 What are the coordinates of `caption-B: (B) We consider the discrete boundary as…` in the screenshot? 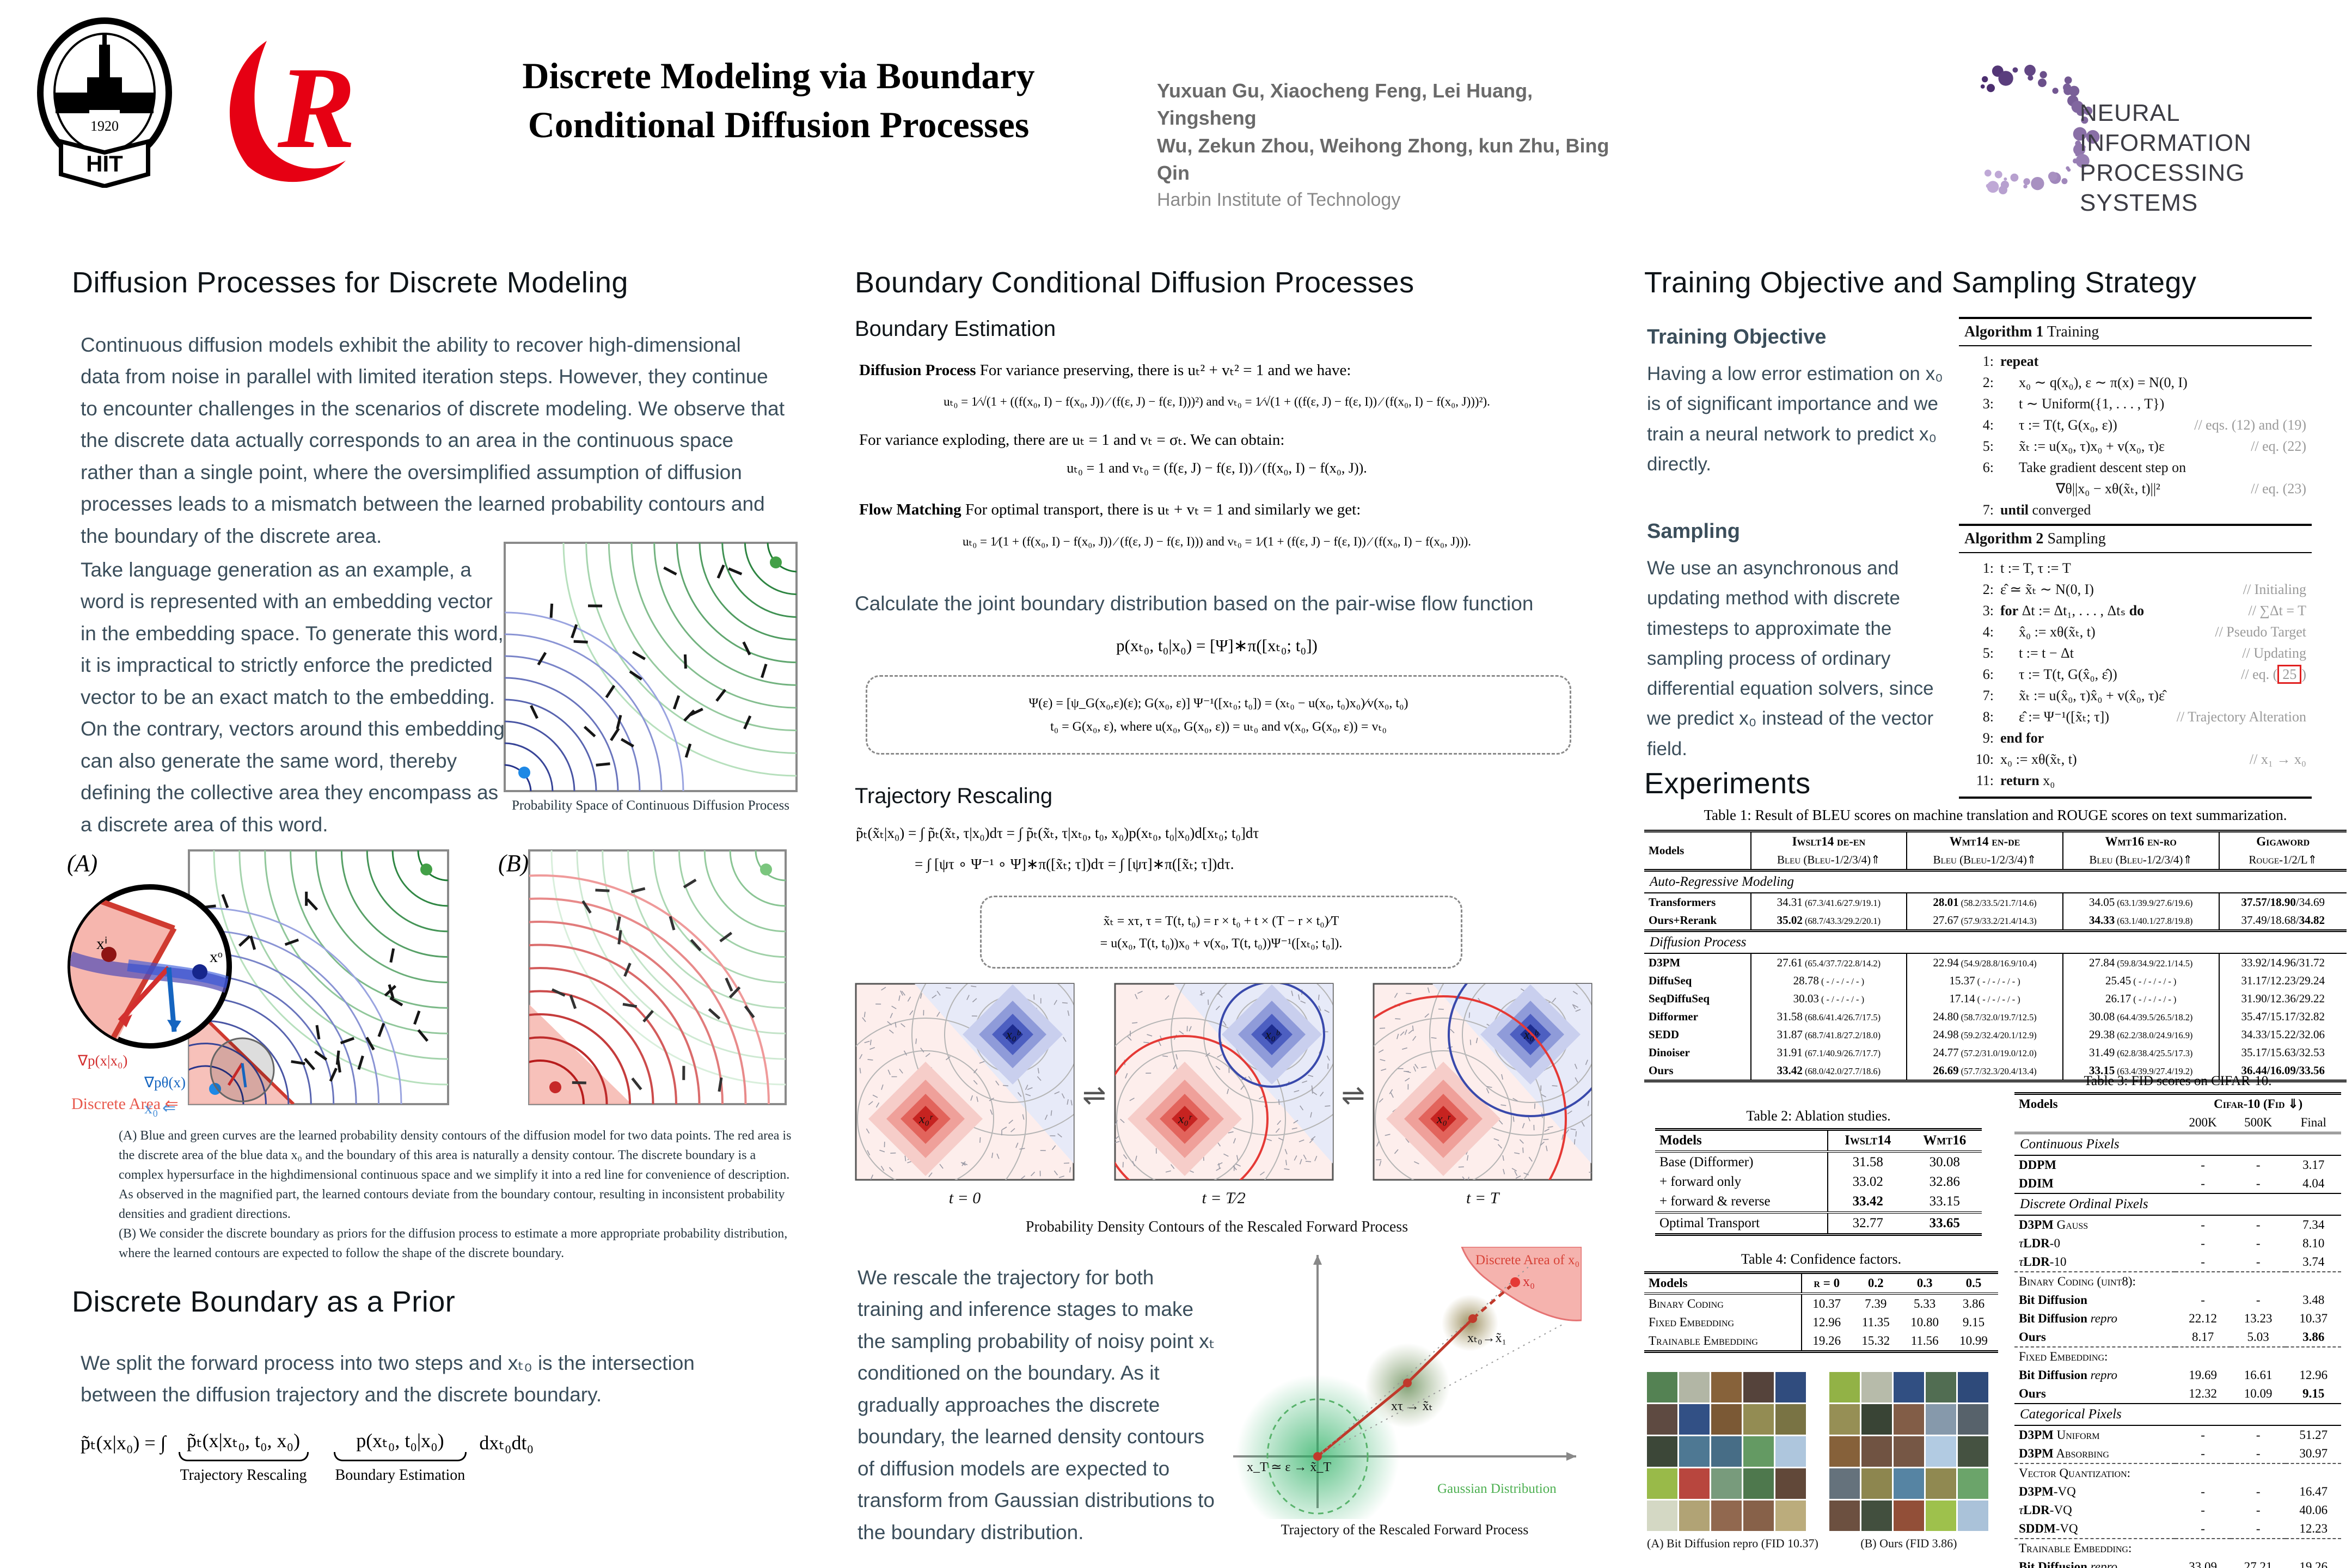 It's located at (453, 1243).